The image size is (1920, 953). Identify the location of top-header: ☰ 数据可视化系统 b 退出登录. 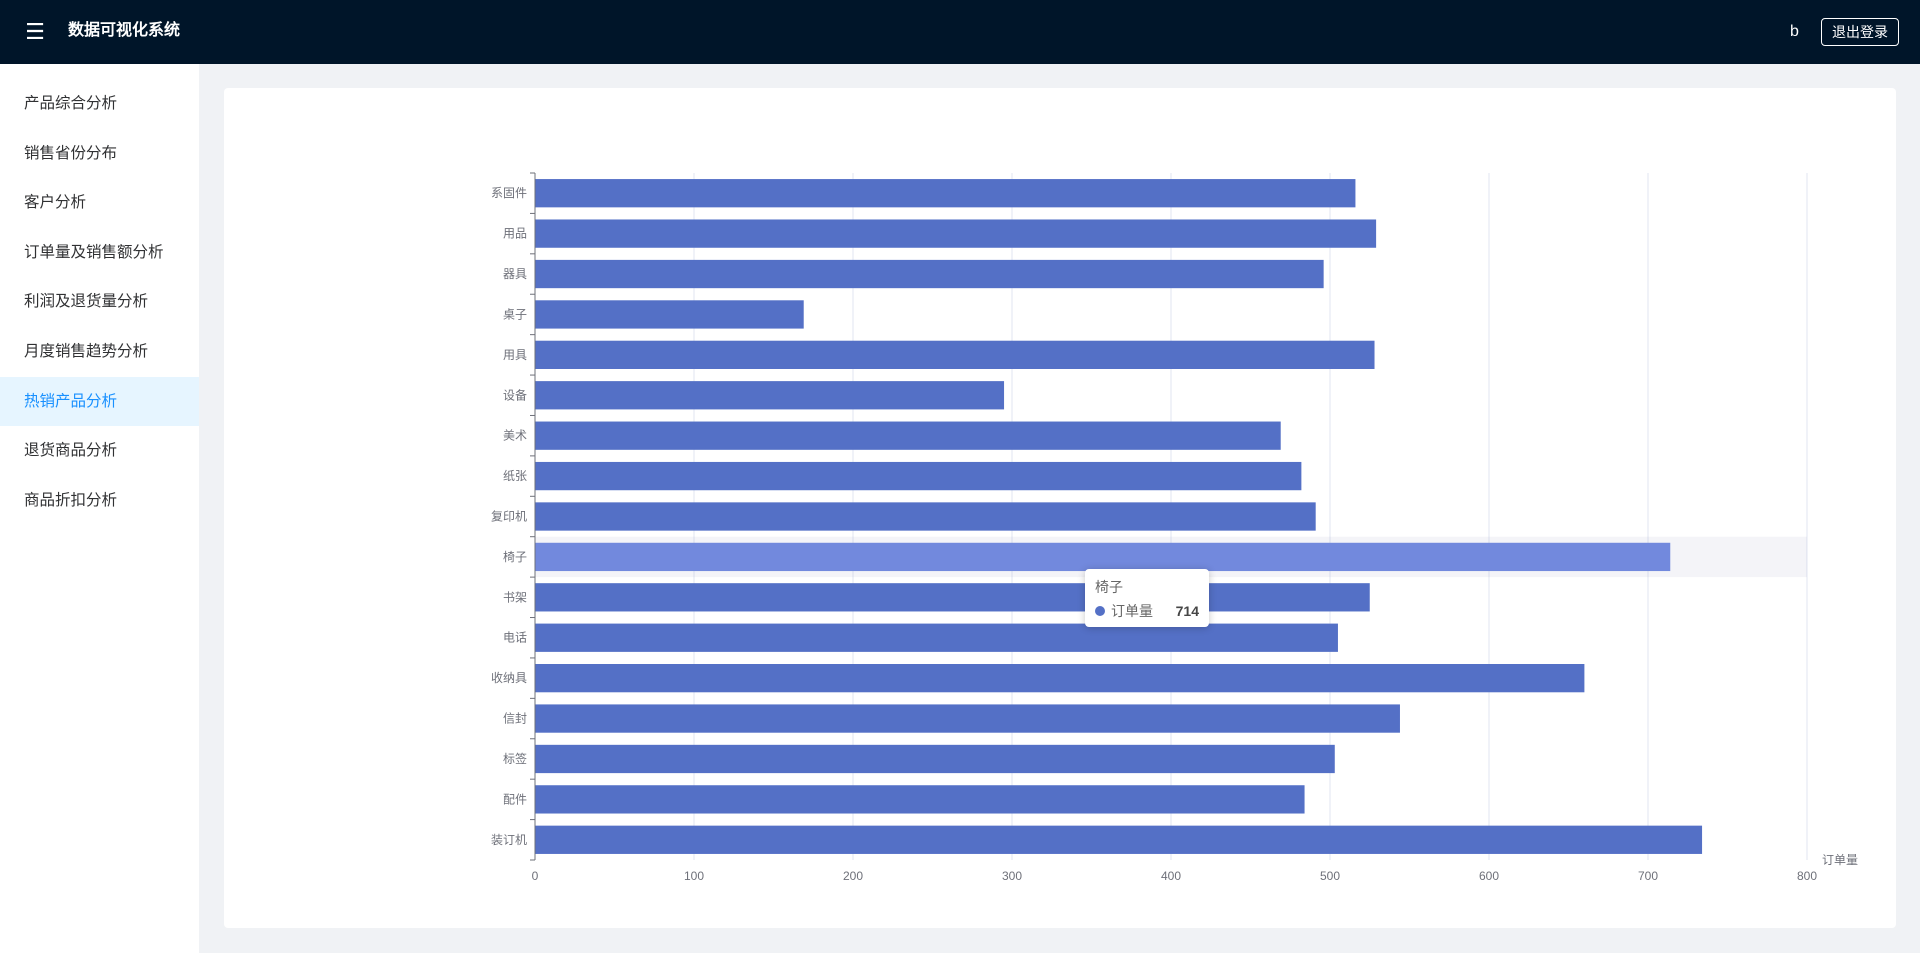
(960, 32).